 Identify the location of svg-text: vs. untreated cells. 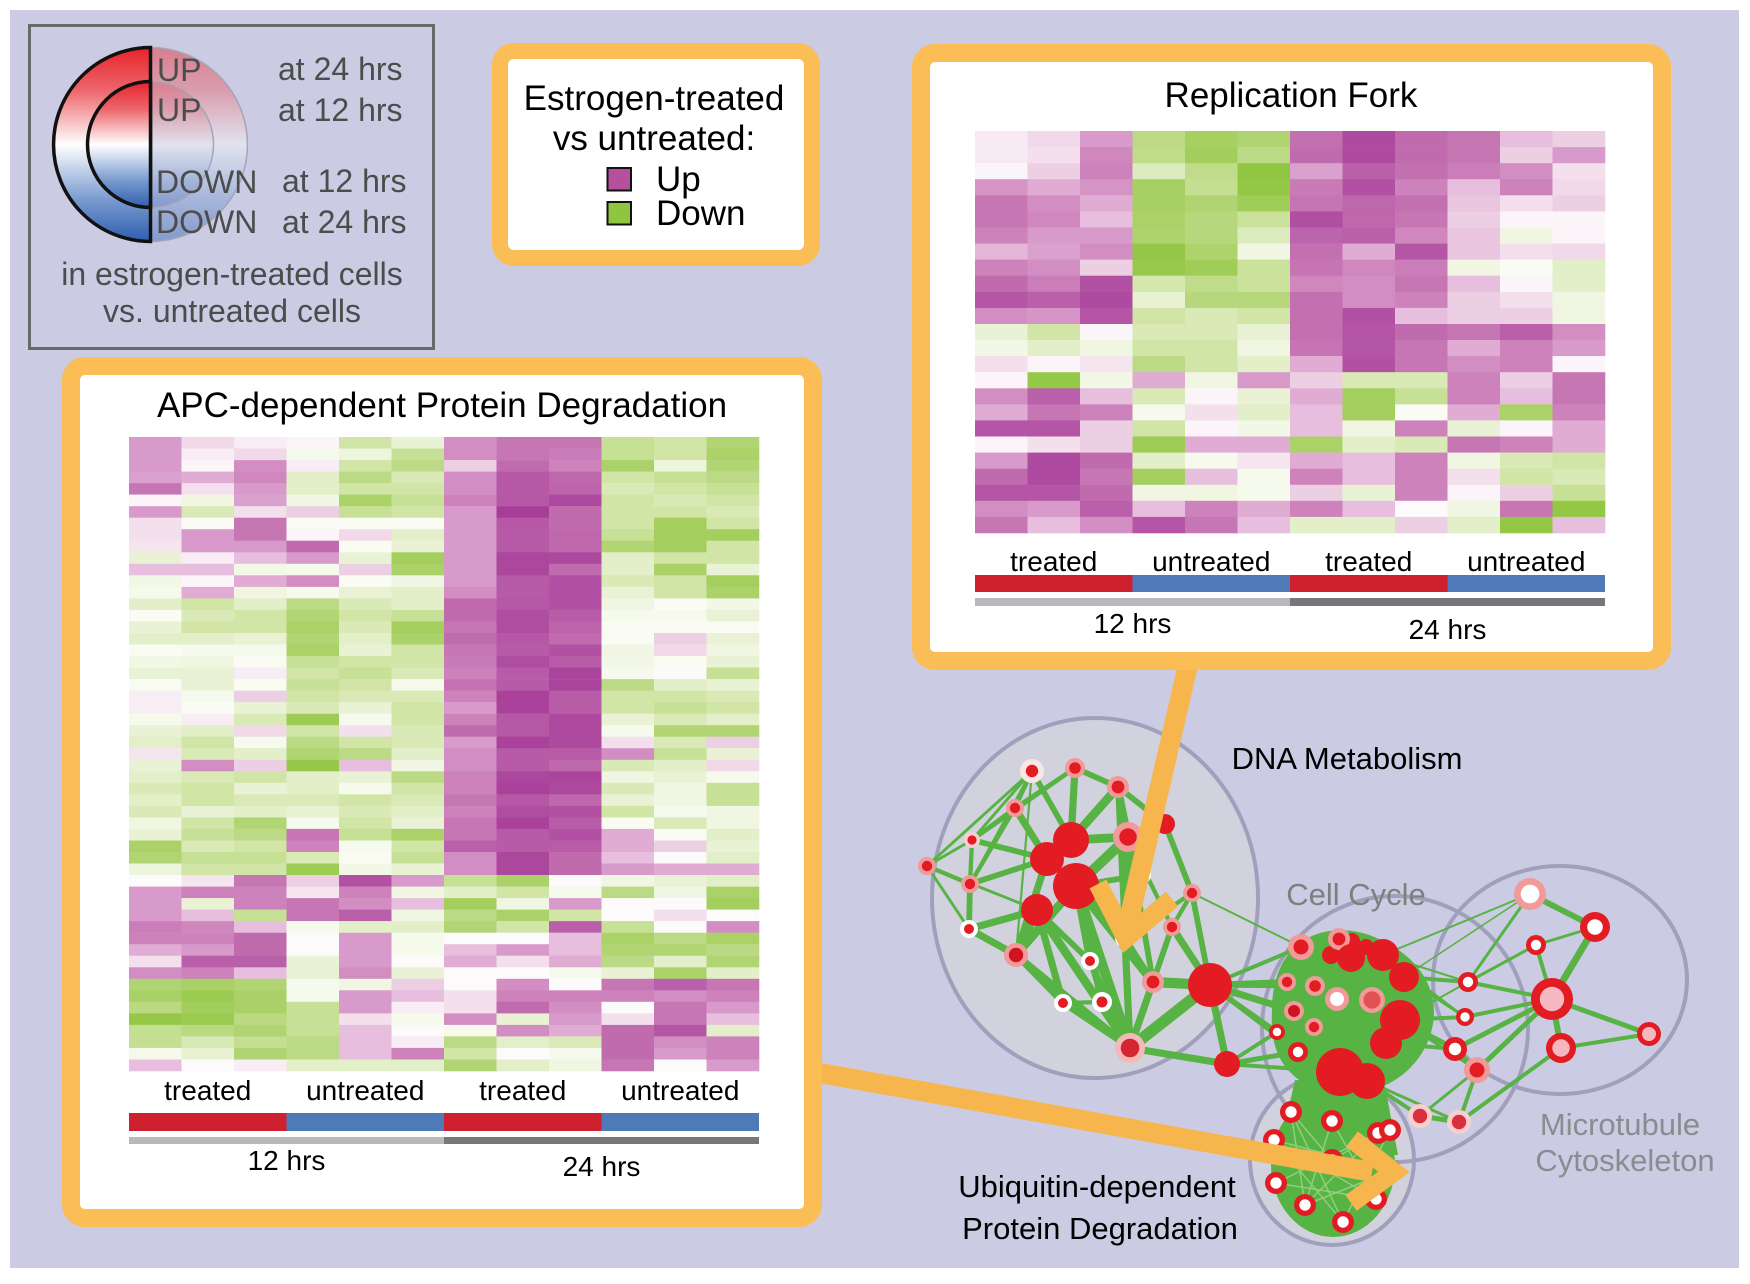
(232, 311).